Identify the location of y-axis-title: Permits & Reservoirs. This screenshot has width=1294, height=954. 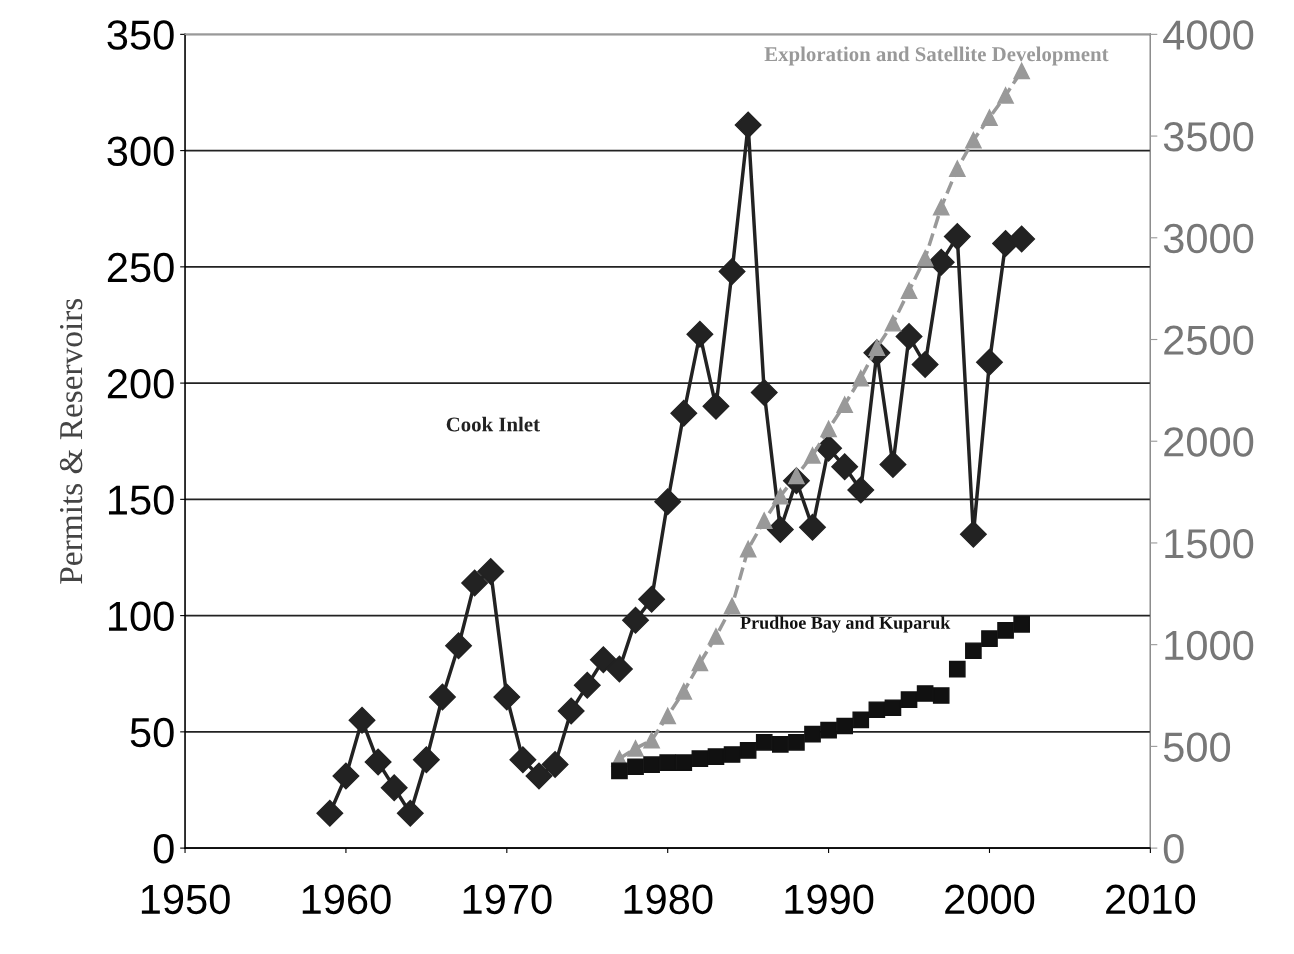
(71, 441).